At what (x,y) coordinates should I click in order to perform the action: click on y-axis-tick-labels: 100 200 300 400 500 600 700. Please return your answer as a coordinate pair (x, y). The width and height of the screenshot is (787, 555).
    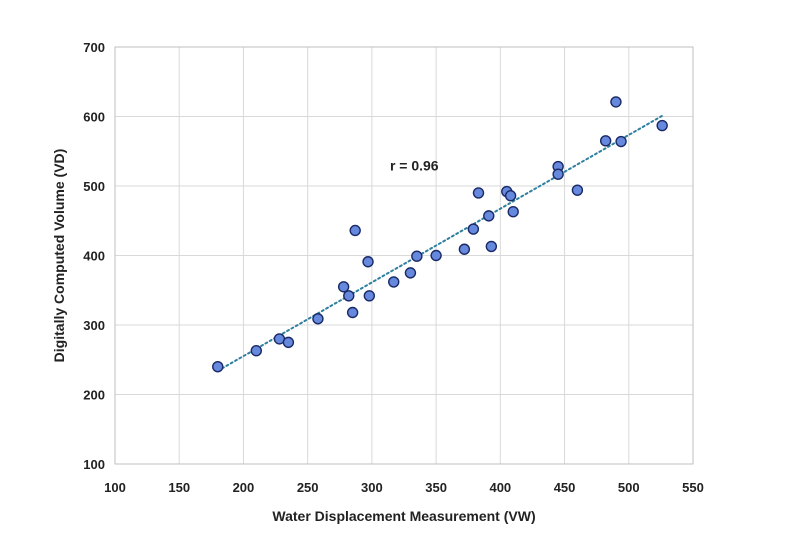
    Looking at the image, I should click on (94, 256).